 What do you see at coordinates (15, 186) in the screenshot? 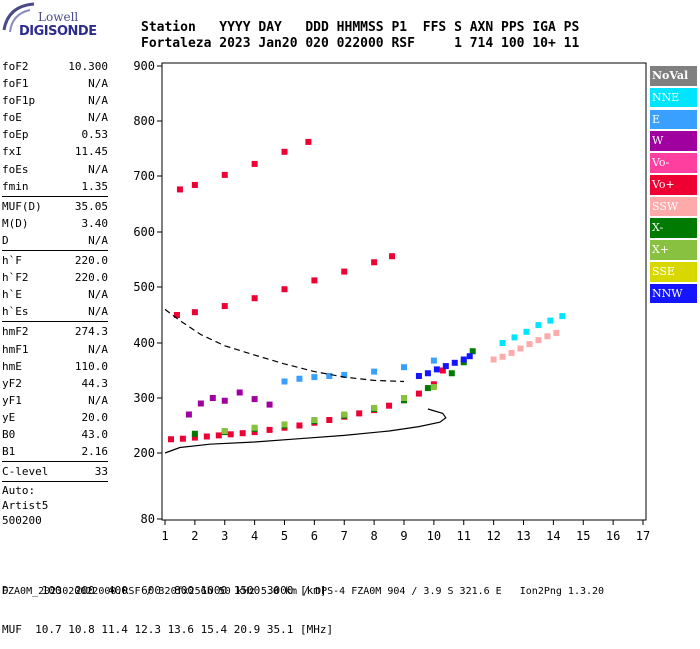
I see `param-name: fmin` at bounding box center [15, 186].